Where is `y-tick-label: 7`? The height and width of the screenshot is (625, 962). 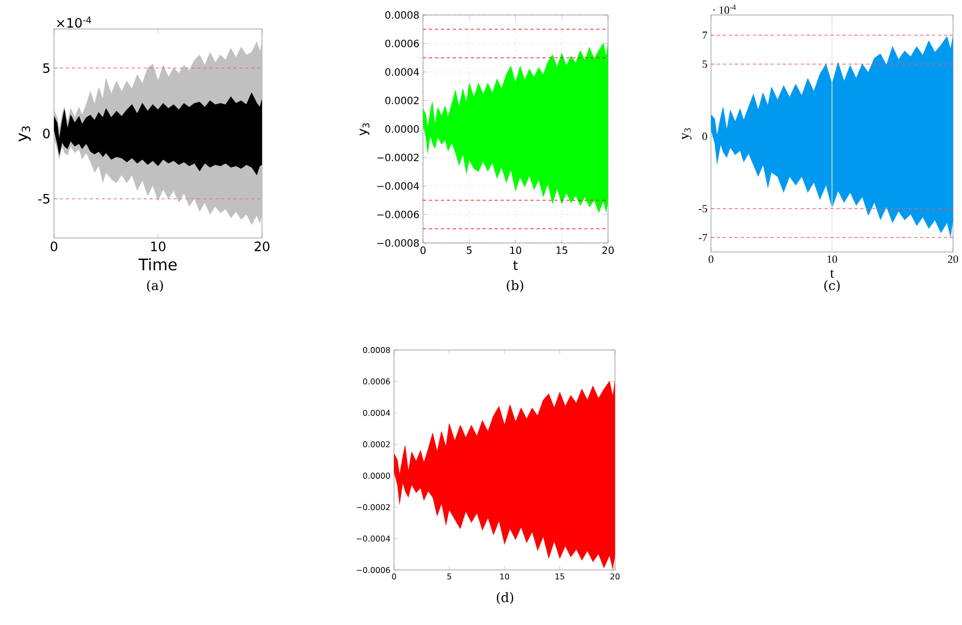
y-tick-label: 7 is located at coordinates (705, 35).